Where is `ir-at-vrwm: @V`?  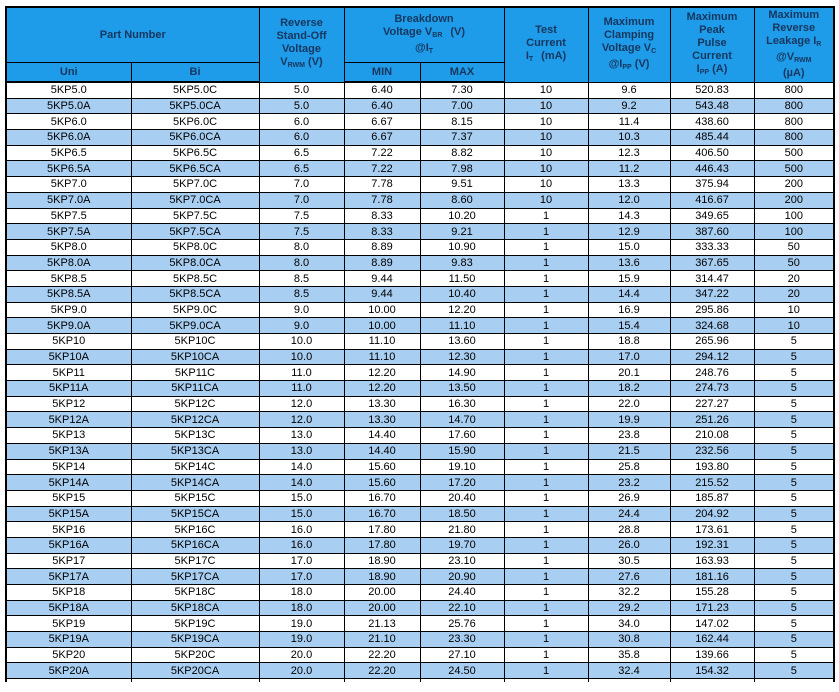 ir-at-vrwm: @V is located at coordinates (785, 57).